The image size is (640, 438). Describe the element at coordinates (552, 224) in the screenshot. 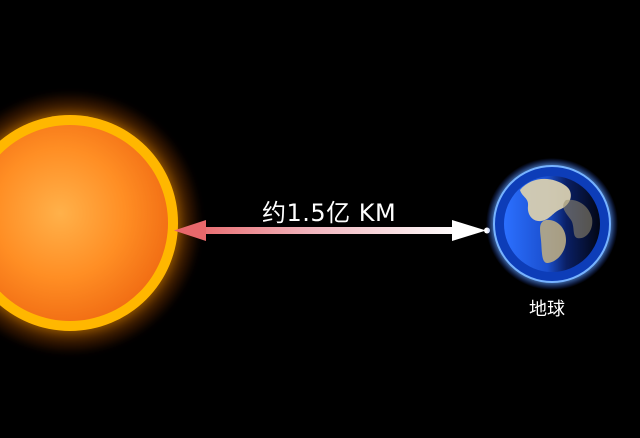

I see `earth-icon` at that location.